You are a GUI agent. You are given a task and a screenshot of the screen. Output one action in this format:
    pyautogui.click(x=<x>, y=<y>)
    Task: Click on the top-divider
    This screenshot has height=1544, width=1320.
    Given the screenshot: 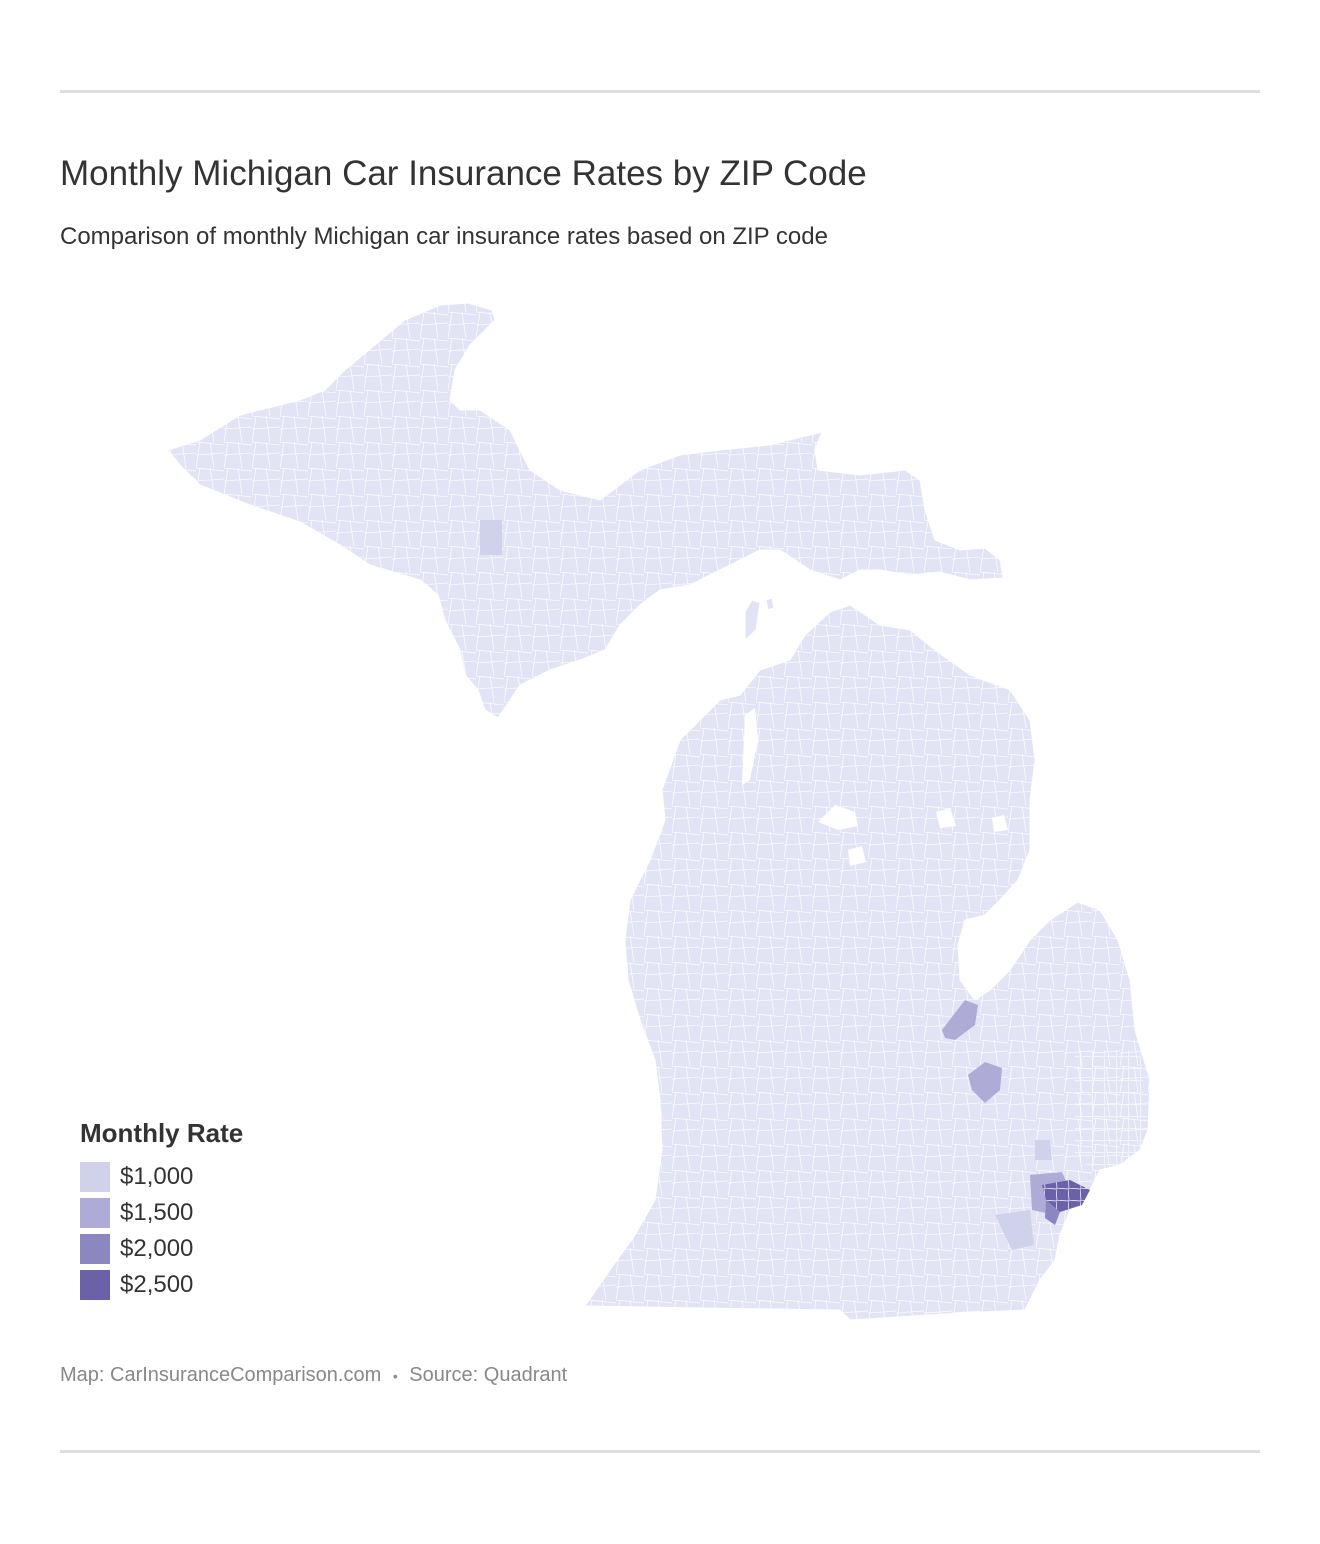 What is the action you would take?
    pyautogui.click(x=660, y=91)
    